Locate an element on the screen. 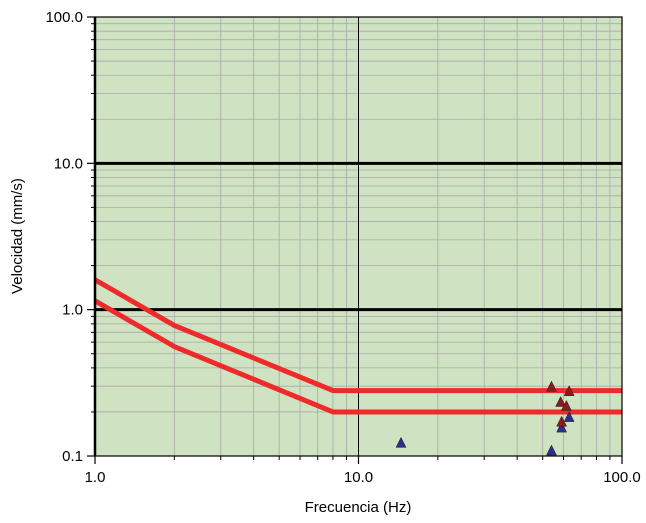  y-tick-label: 1.0 is located at coordinates (72, 310).